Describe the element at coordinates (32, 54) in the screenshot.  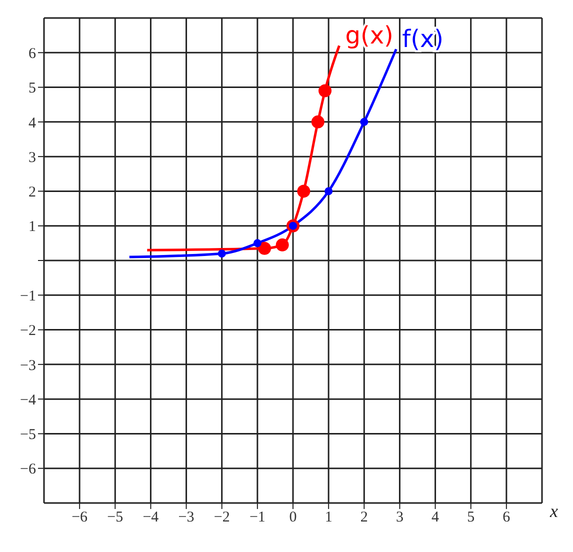
I see `y-tick-label: 6` at that location.